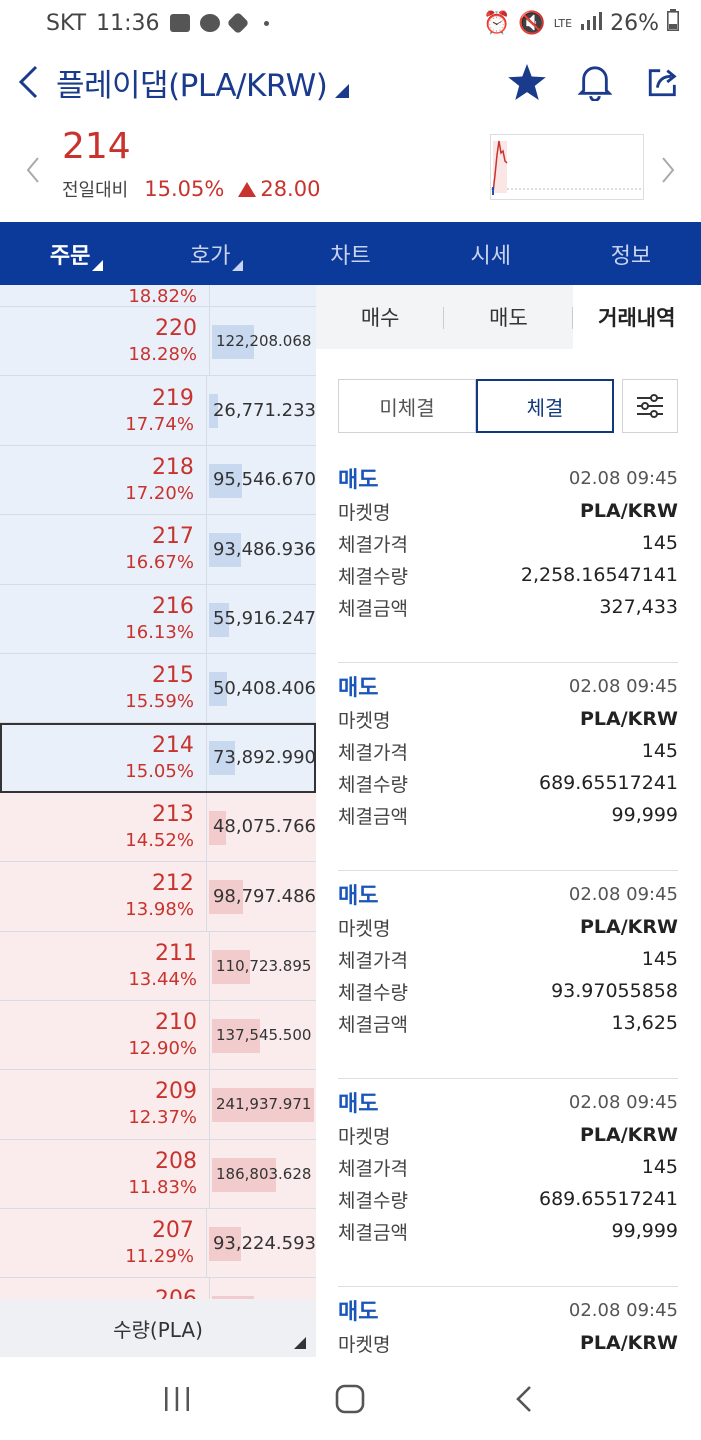 Image resolution: width=701 pixels, height=1440 pixels. What do you see at coordinates (264, 549) in the screenshot?
I see `order-quantity: 93,486.936` at bounding box center [264, 549].